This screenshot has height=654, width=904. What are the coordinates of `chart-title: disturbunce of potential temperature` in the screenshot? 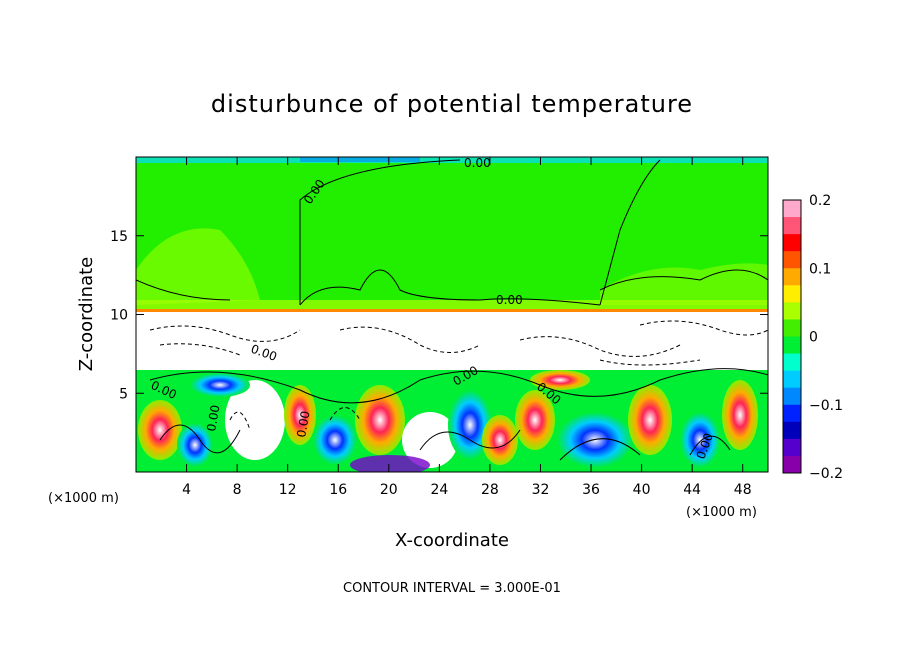 It's located at (452, 104).